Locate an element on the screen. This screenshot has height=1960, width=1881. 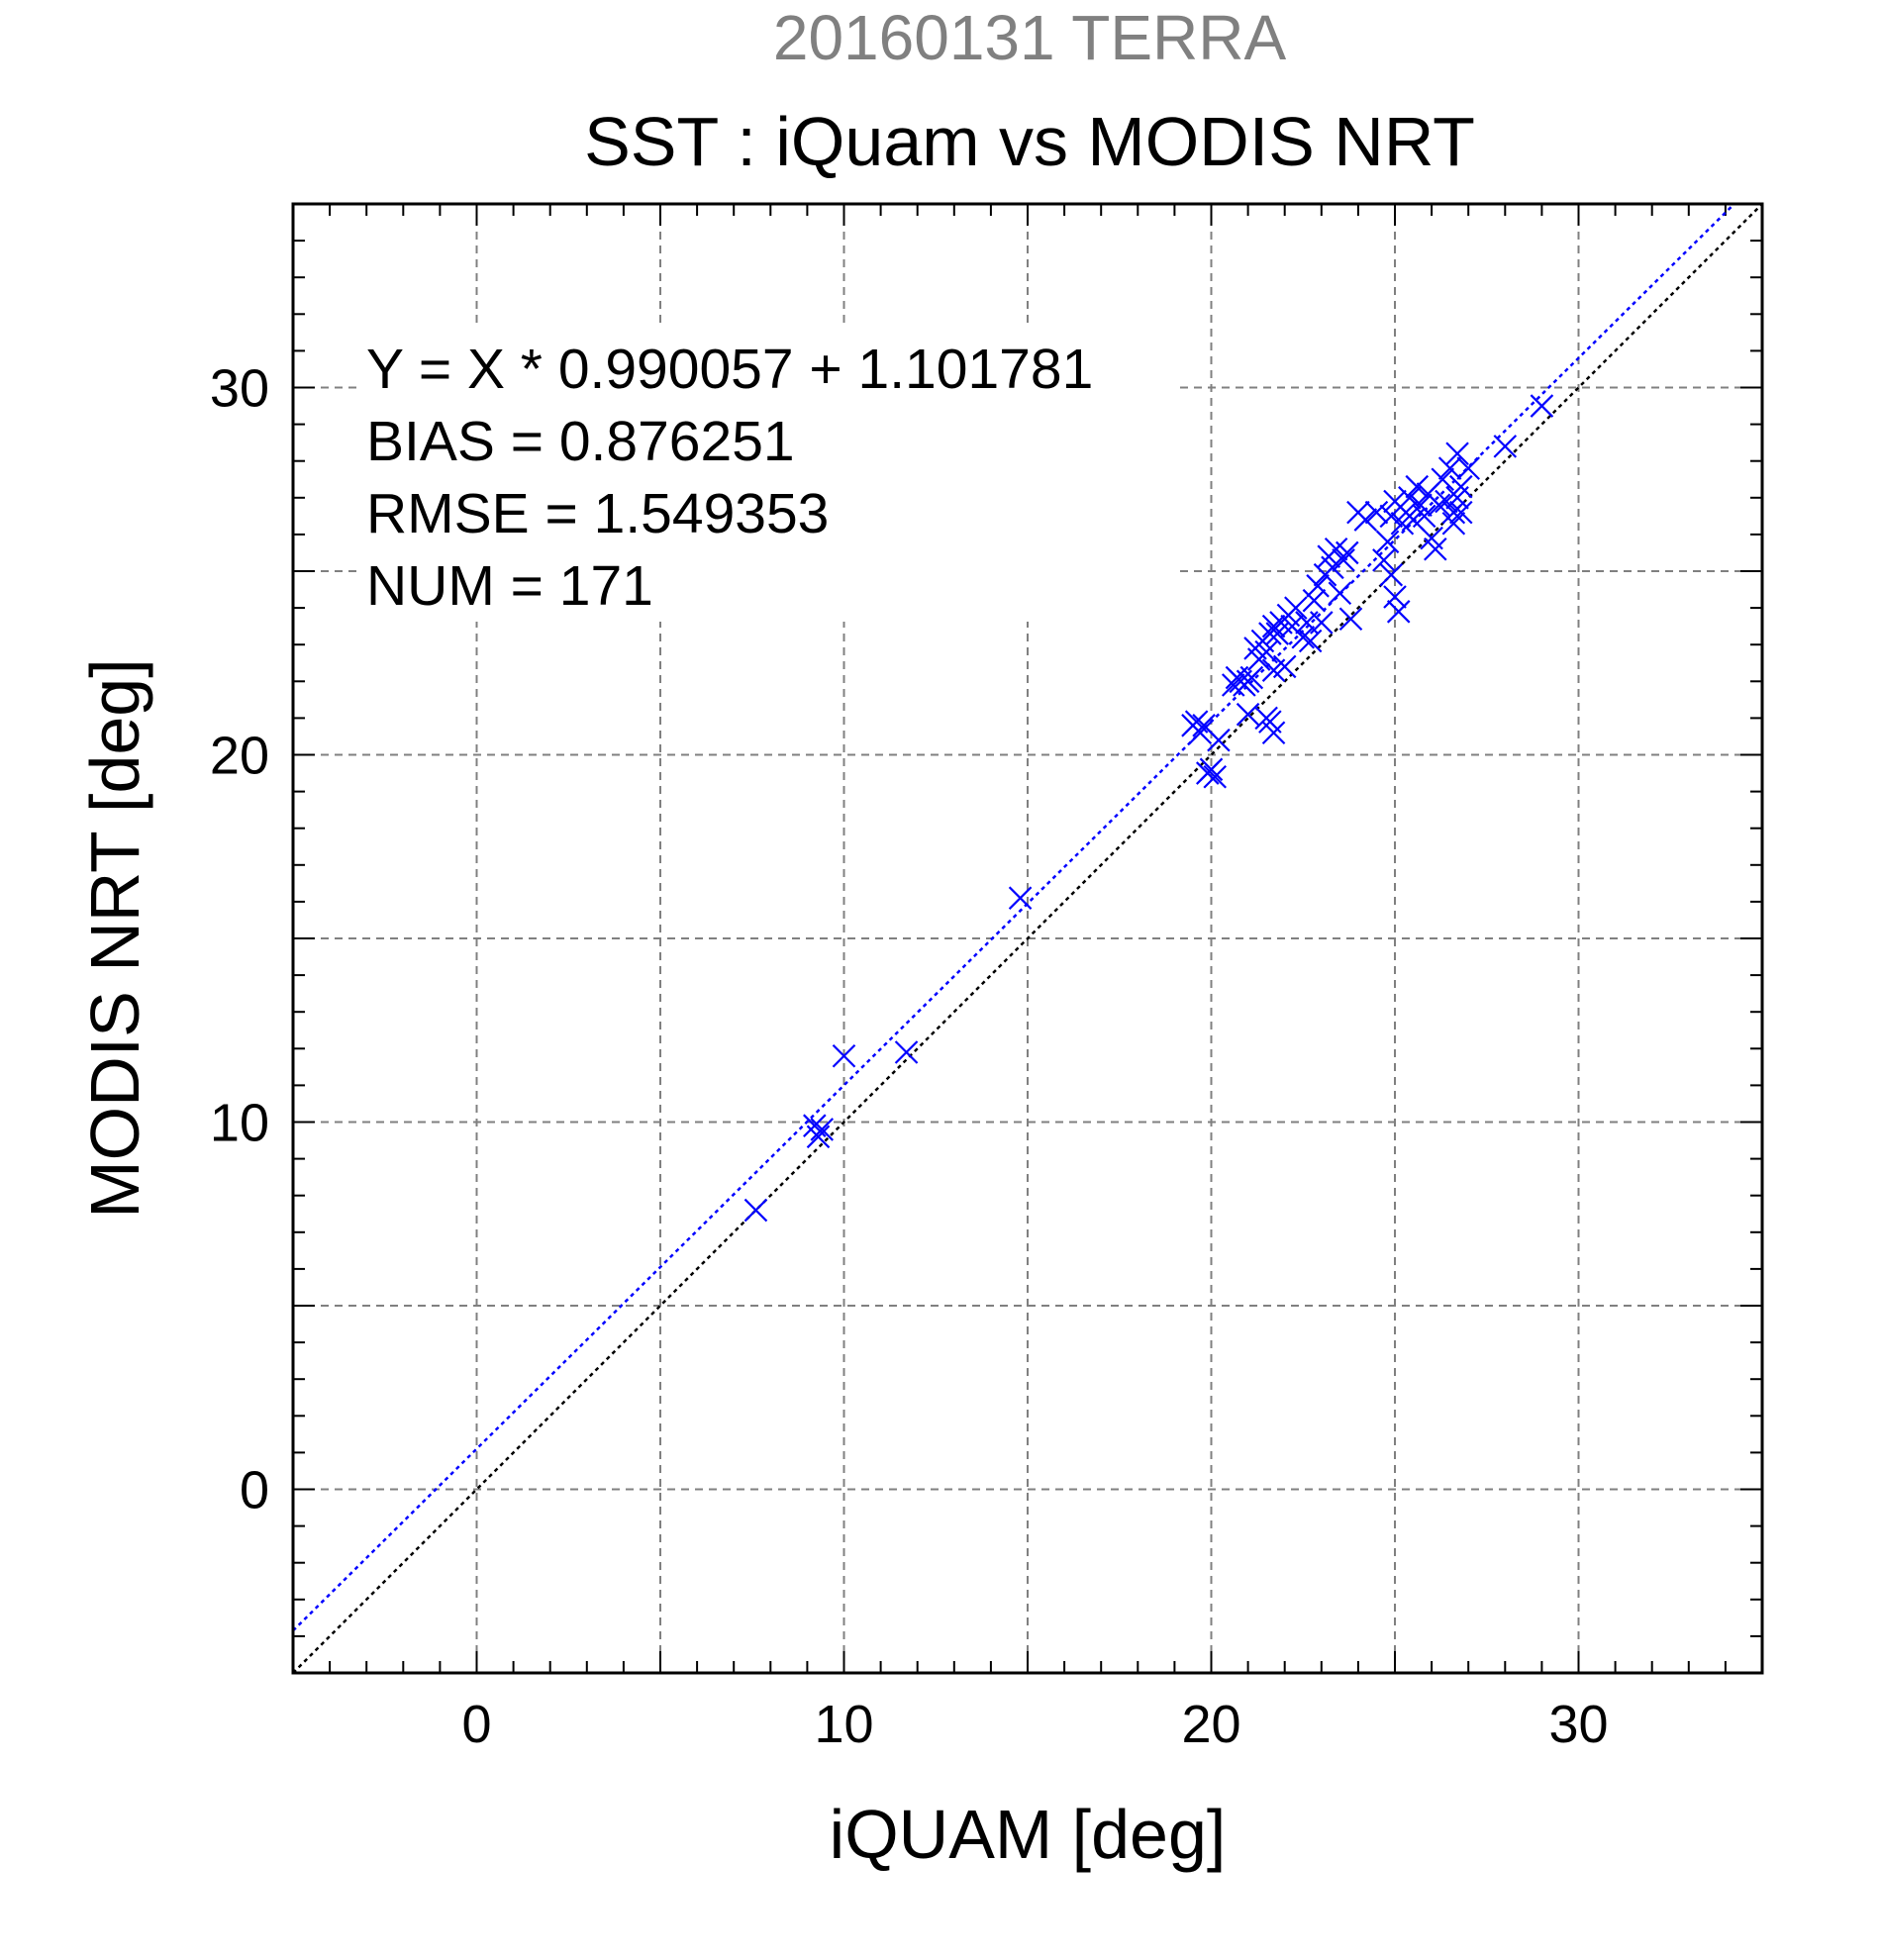
y-tick-label: 30 is located at coordinates (240, 389).